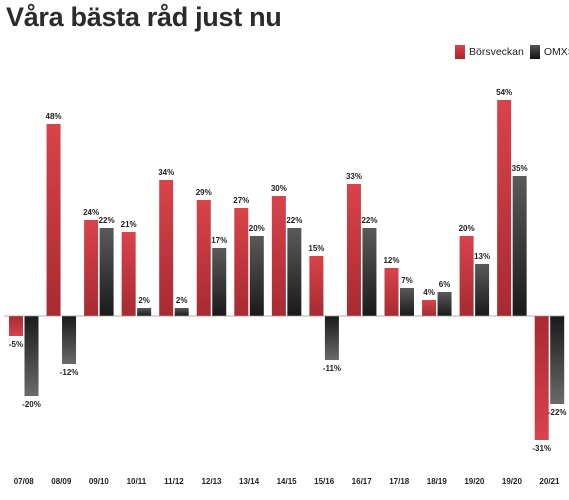 The width and height of the screenshot is (569, 500). Describe the element at coordinates (332, 368) in the screenshot. I see `data-label-omxsgi-8: -11%` at that location.